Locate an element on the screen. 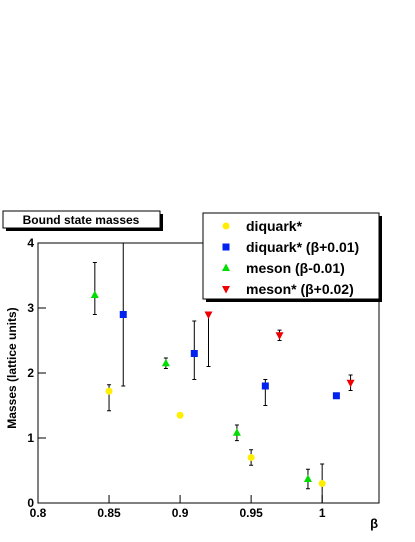 The width and height of the screenshot is (415, 542). legend-label: meson* (β+0.02) is located at coordinates (300, 289).